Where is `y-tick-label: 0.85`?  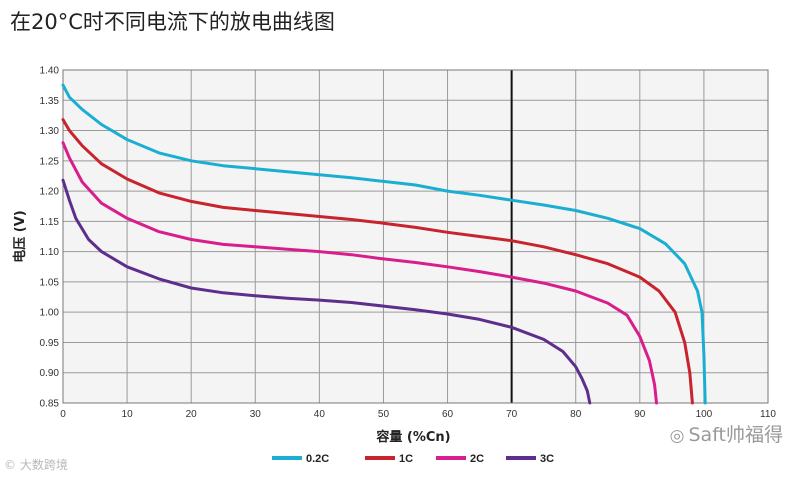 y-tick-label: 0.85 is located at coordinates (50, 404).